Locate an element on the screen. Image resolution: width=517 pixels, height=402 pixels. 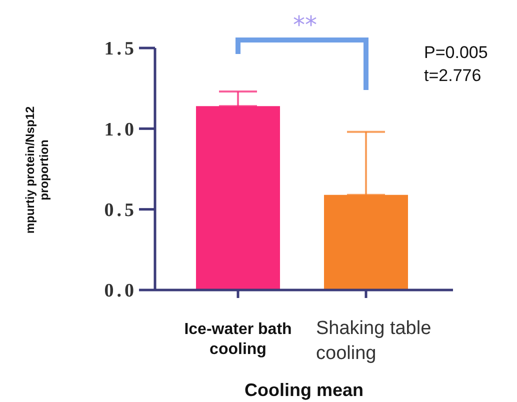
y-axis-title: mpurtiy protein/Nsp12 proportion is located at coordinates (37, 170).